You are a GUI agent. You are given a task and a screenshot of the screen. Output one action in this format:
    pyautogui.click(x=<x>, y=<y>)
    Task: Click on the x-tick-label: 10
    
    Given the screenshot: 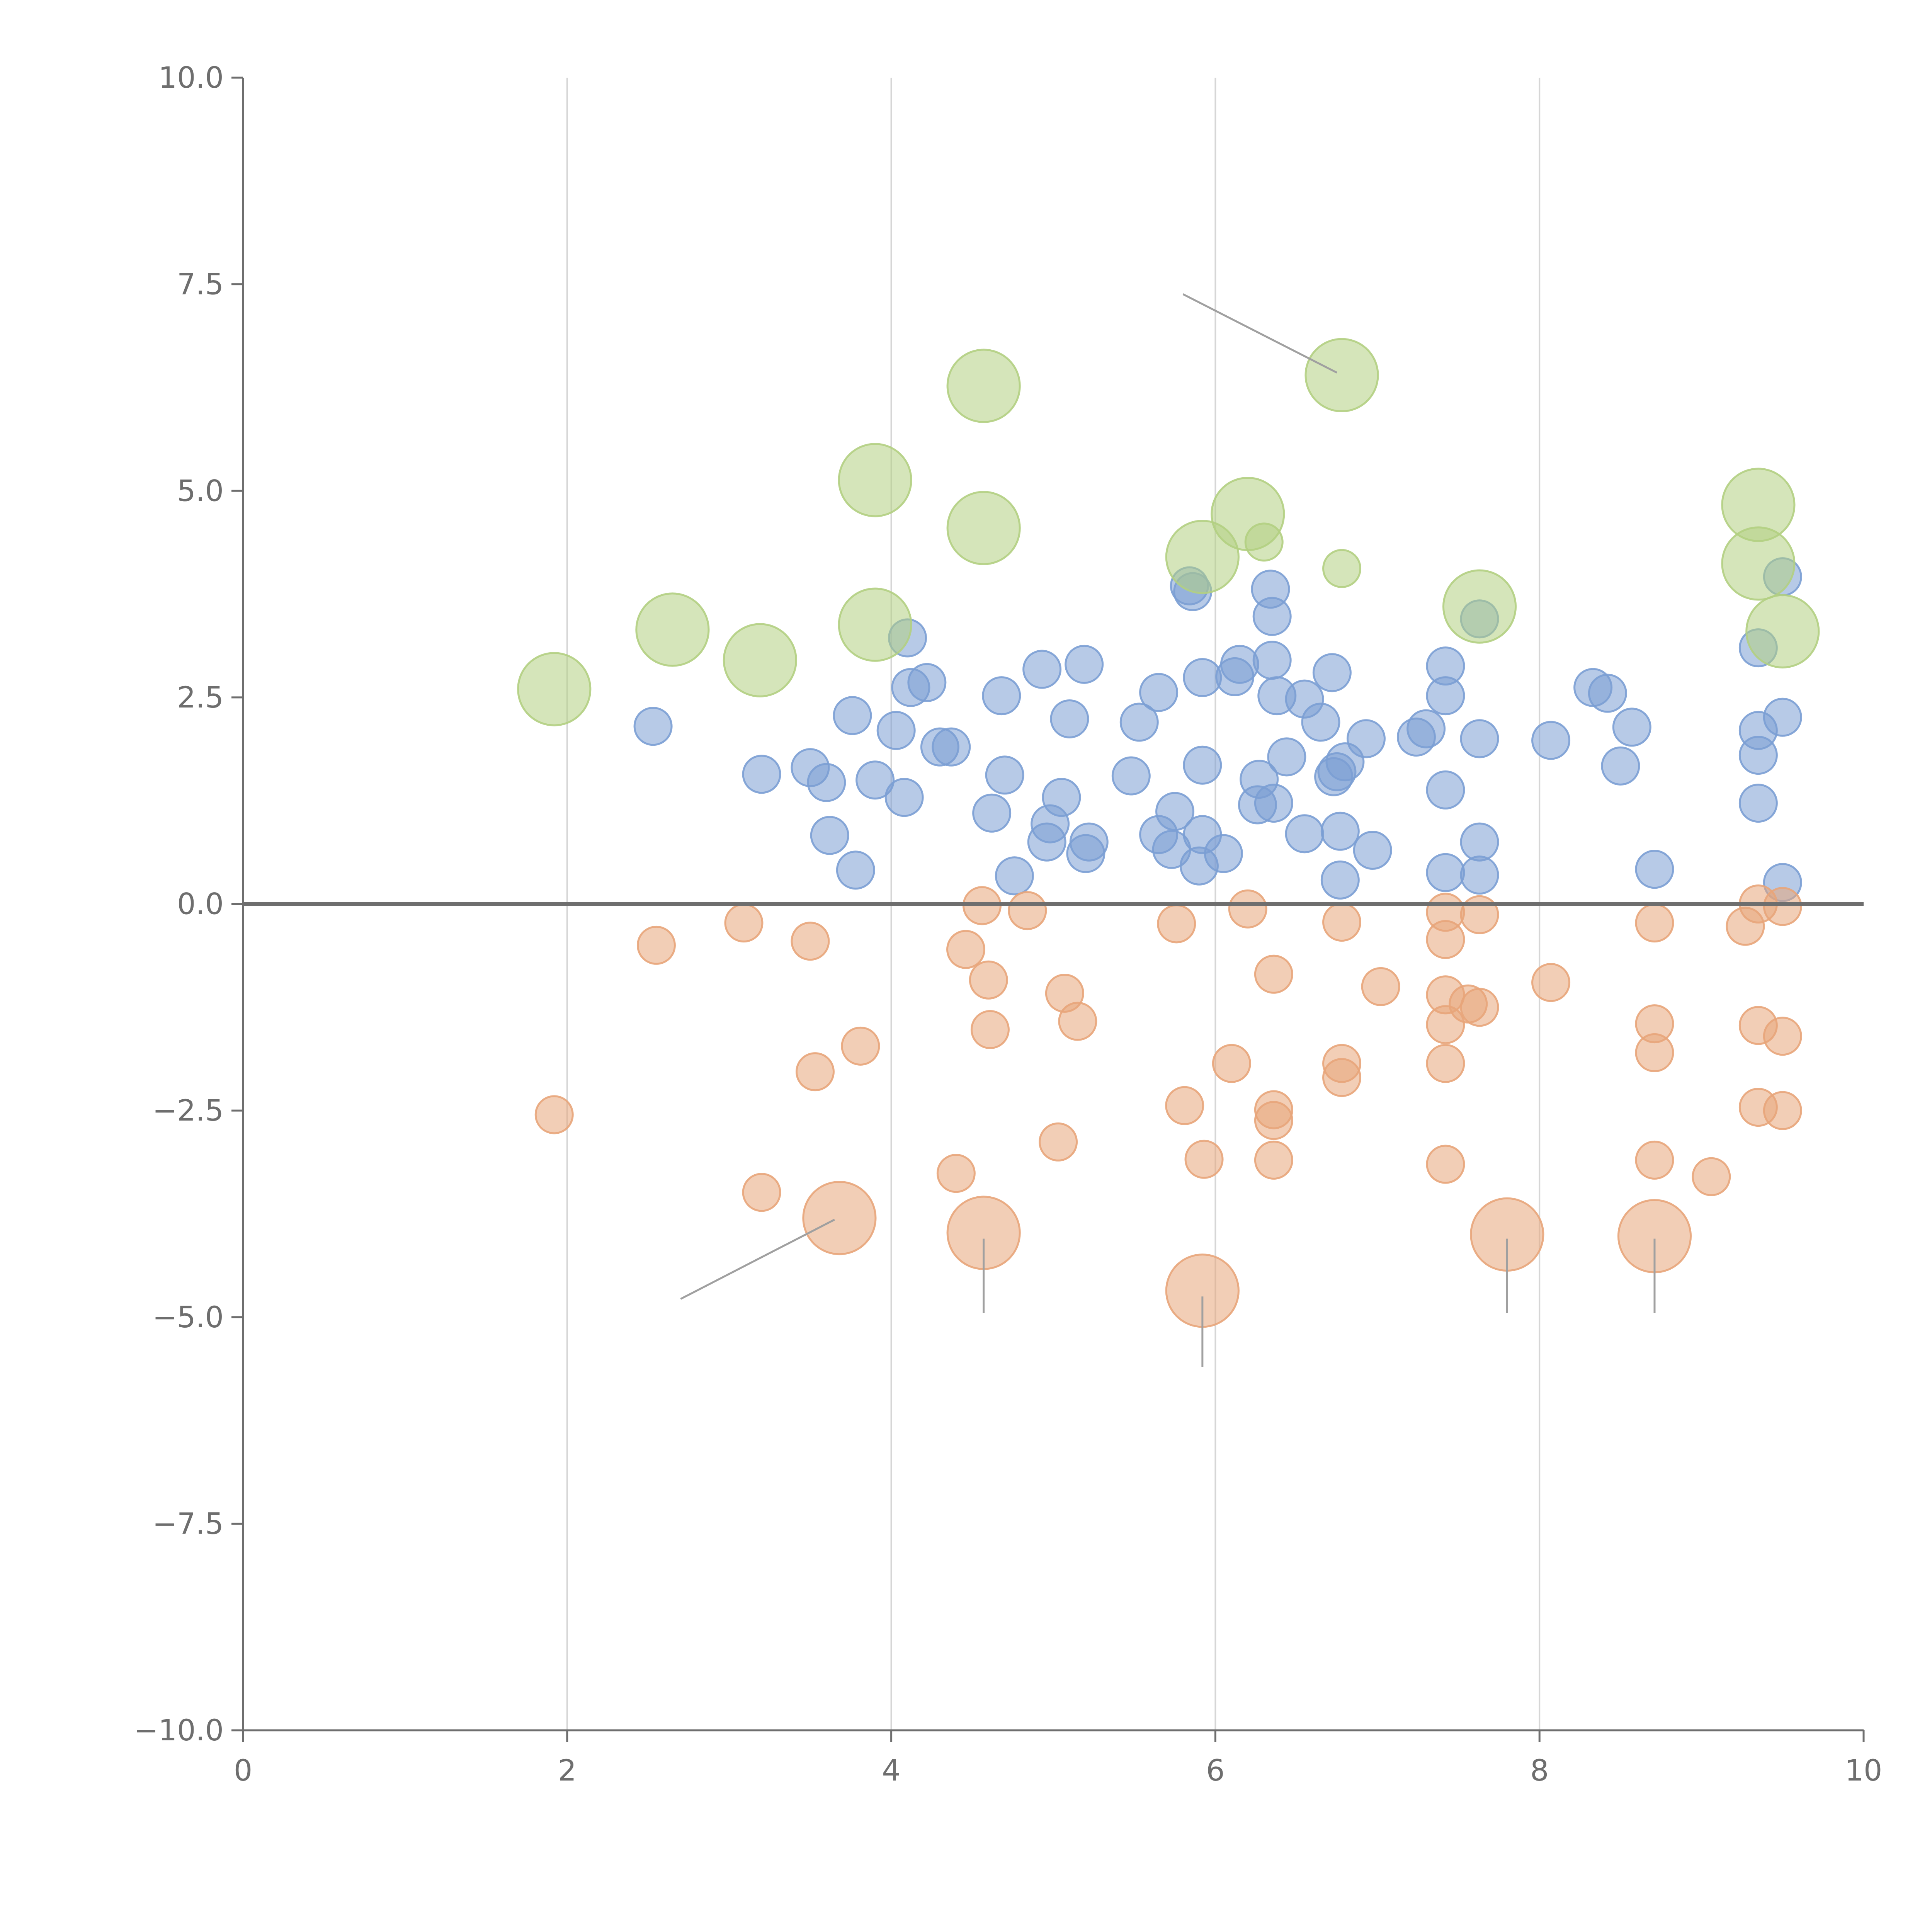 What is the action you would take?
    pyautogui.click(x=1864, y=1770)
    